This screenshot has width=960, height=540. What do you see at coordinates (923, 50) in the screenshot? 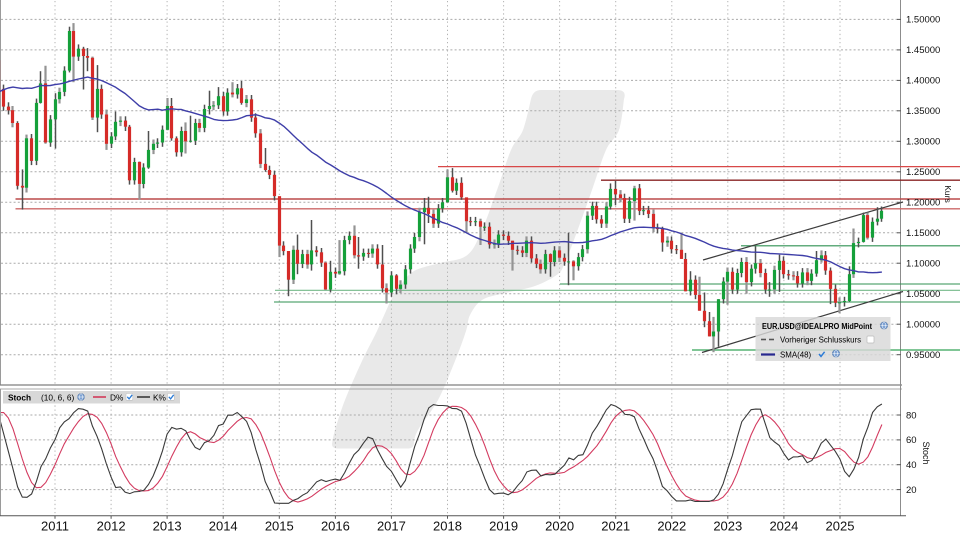
I see `svg-text: 1.45000` at bounding box center [923, 50].